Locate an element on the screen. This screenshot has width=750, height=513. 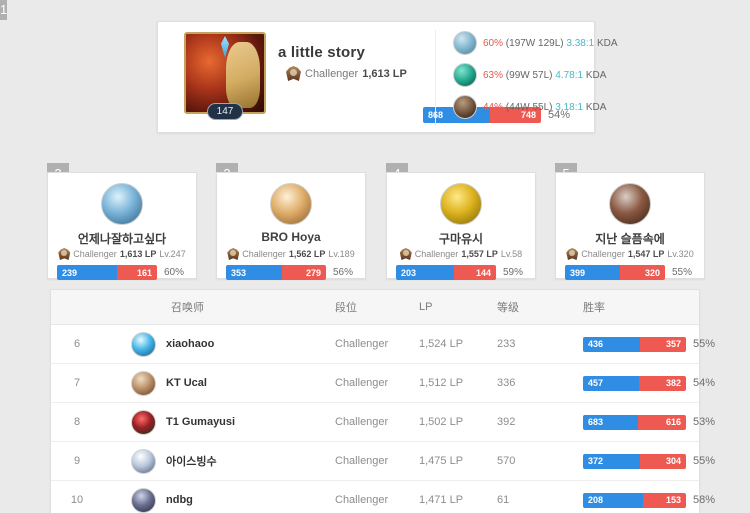
row-summoner: 아이스빙수 is located at coordinates (219, 461).